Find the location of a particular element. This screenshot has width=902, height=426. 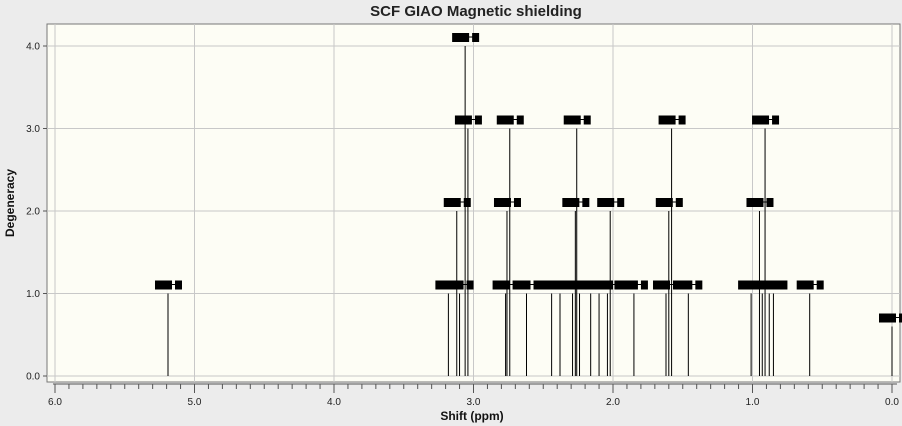

y-tick-label: 4.0 is located at coordinates (33, 47).